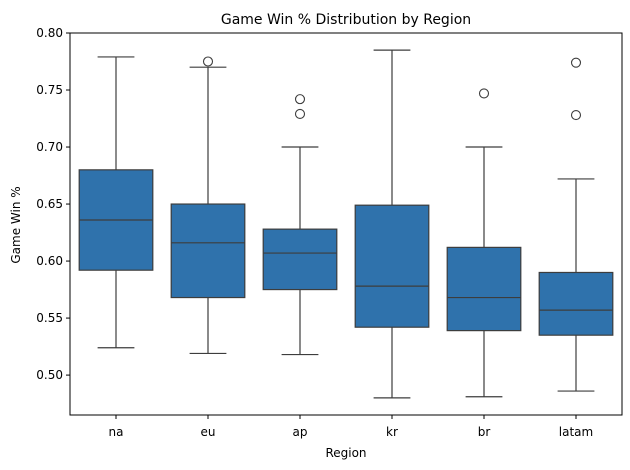 Image resolution: width=630 pixels, height=470 pixels. What do you see at coordinates (49, 90) in the screenshot?
I see `y-tick-label: 0.75` at bounding box center [49, 90].